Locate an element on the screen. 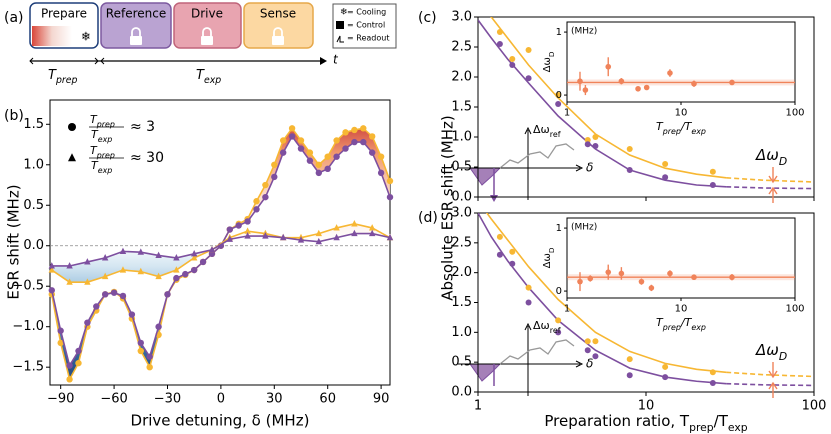 The width and height of the screenshot is (831, 434). subscript: ref is located at coordinates (555, 330).